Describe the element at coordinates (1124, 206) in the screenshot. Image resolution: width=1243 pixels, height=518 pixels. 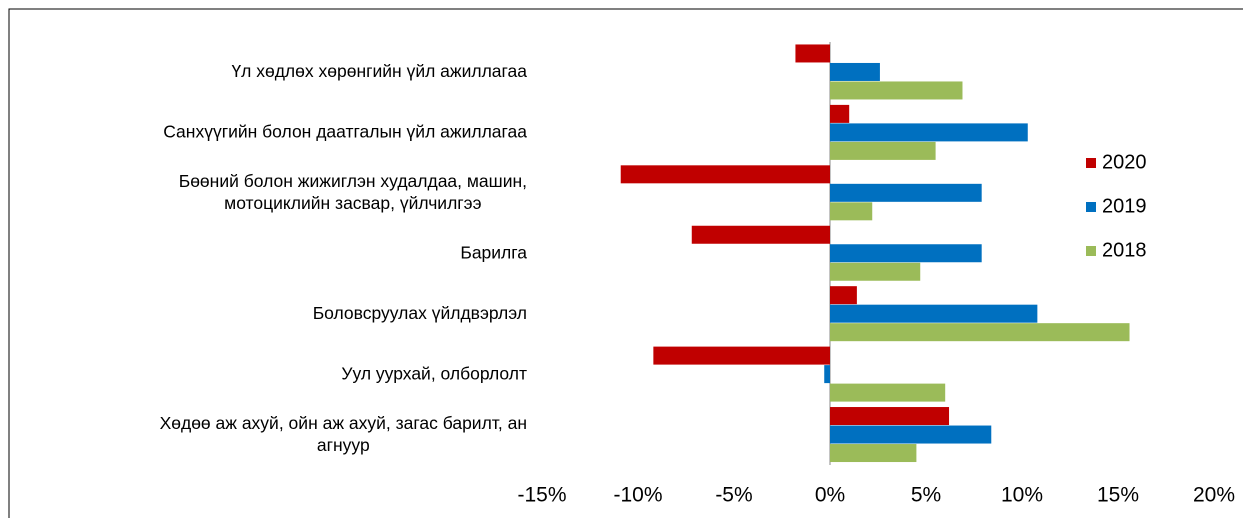
I see `legend-label: 2019` at that location.